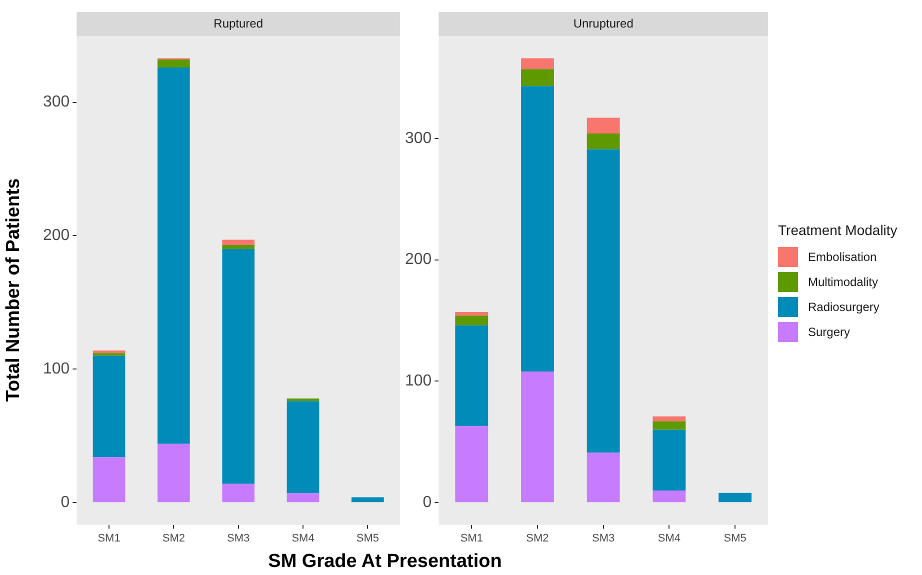 This screenshot has height=575, width=922. What do you see at coordinates (239, 23) in the screenshot?
I see `chart-title: Ruptured` at bounding box center [239, 23].